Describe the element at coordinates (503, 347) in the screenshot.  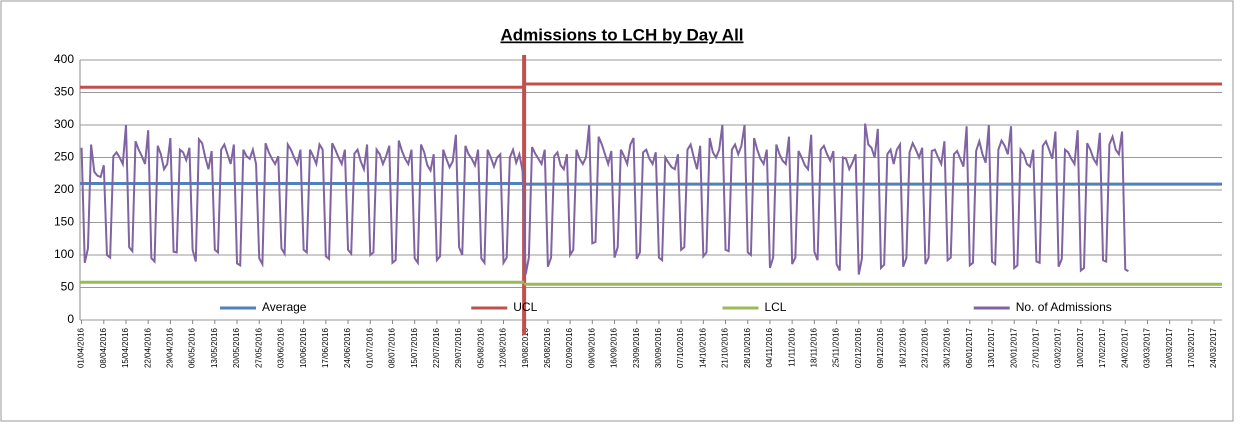
I see `x-tick-label: 12/08/2016` at that location.